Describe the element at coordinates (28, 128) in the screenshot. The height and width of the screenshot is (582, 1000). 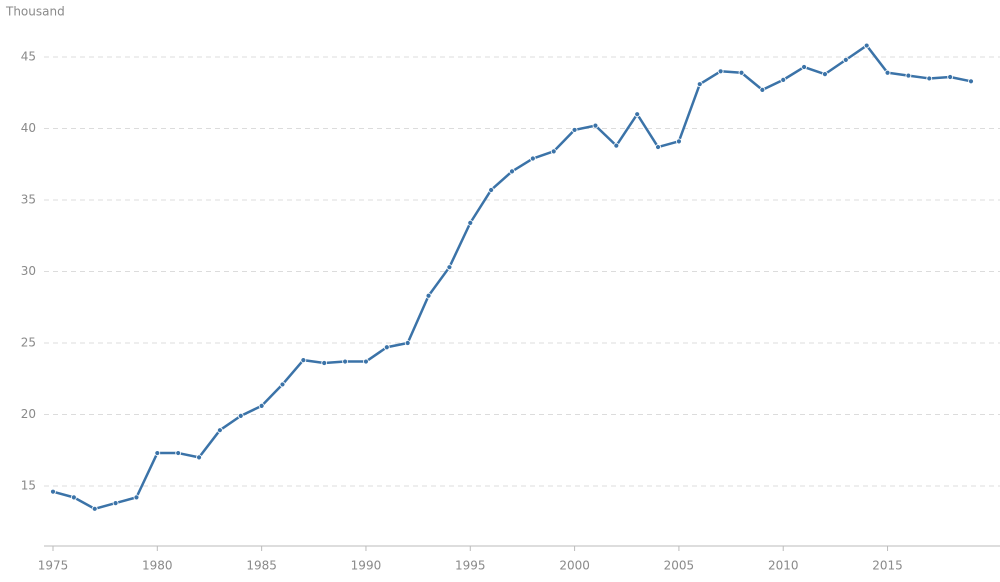
I see `y-tick-label: 40` at that location.